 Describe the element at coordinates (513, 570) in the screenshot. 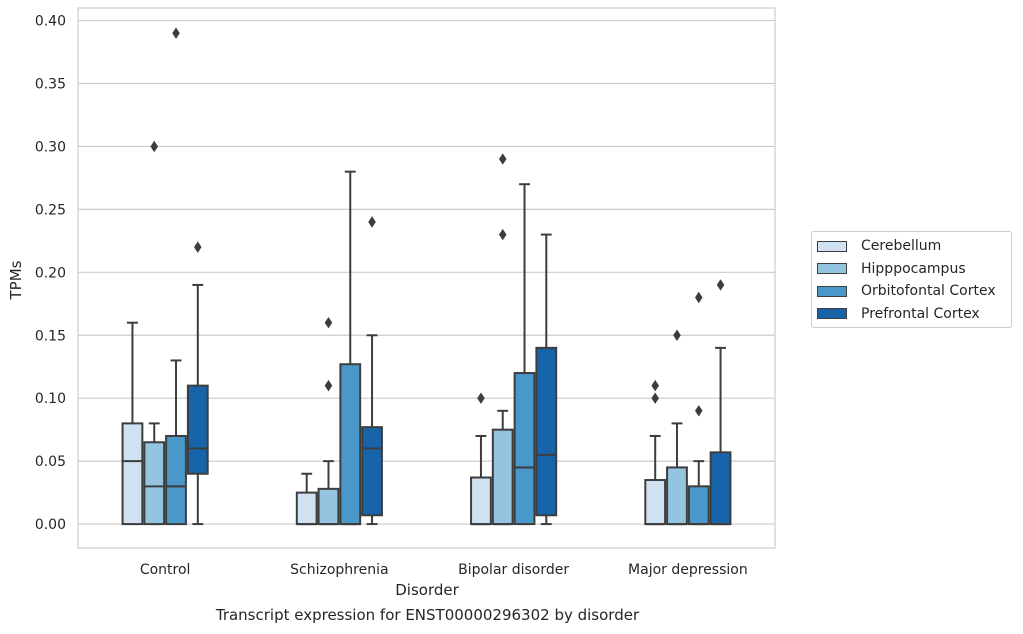

I see `x-tick-label: Bipolar disorder` at that location.